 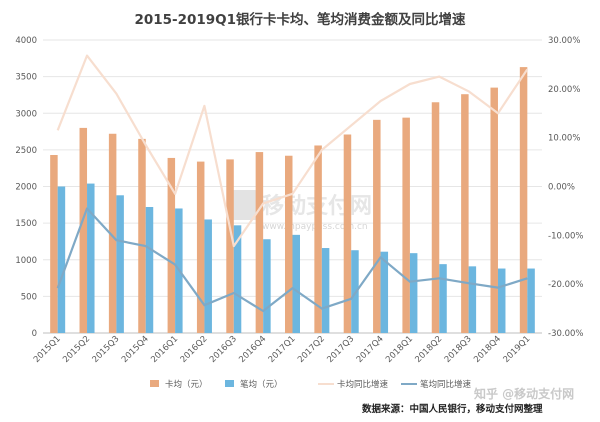 What do you see at coordinates (300, 19) in the screenshot?
I see `chart-title: 2015-2019Q1银行卡卡均、笔均消费金额及同比增速` at bounding box center [300, 19].